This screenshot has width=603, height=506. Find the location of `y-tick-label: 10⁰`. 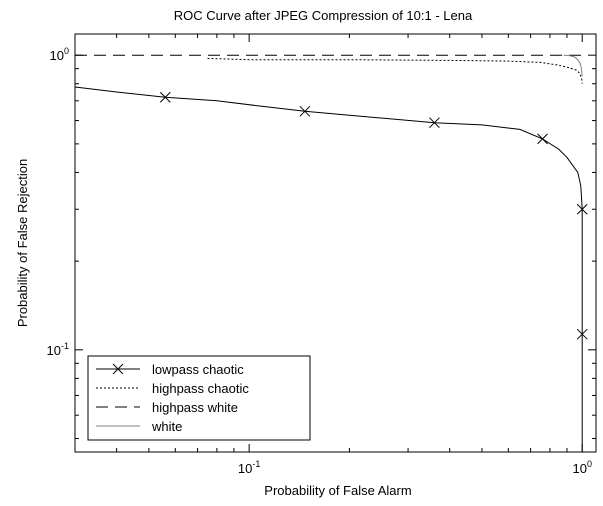

y-tick-label: 10⁰ is located at coordinates (59, 54).